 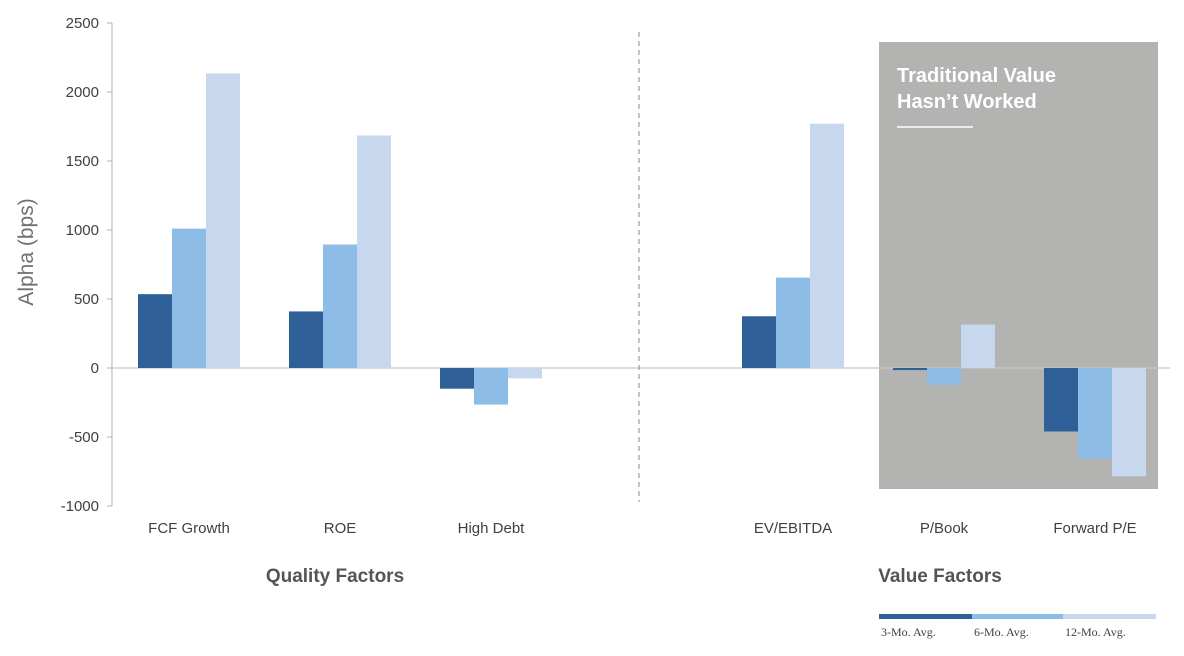 What do you see at coordinates (80, 506) in the screenshot?
I see `y-tick-label: -1000` at bounding box center [80, 506].